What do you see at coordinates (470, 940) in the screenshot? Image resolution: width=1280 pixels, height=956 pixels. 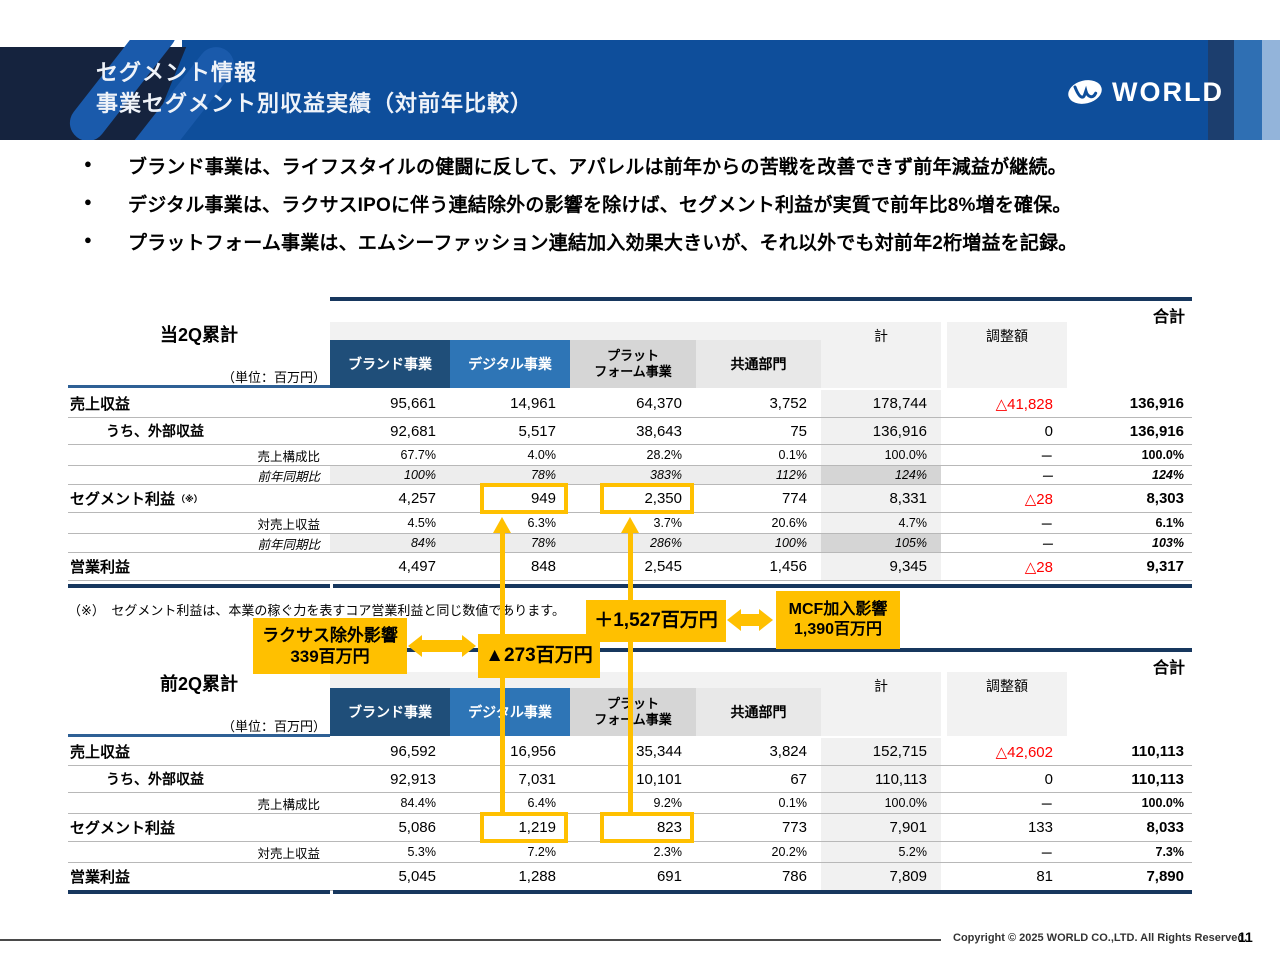 I see `footer-rule` at bounding box center [470, 940].